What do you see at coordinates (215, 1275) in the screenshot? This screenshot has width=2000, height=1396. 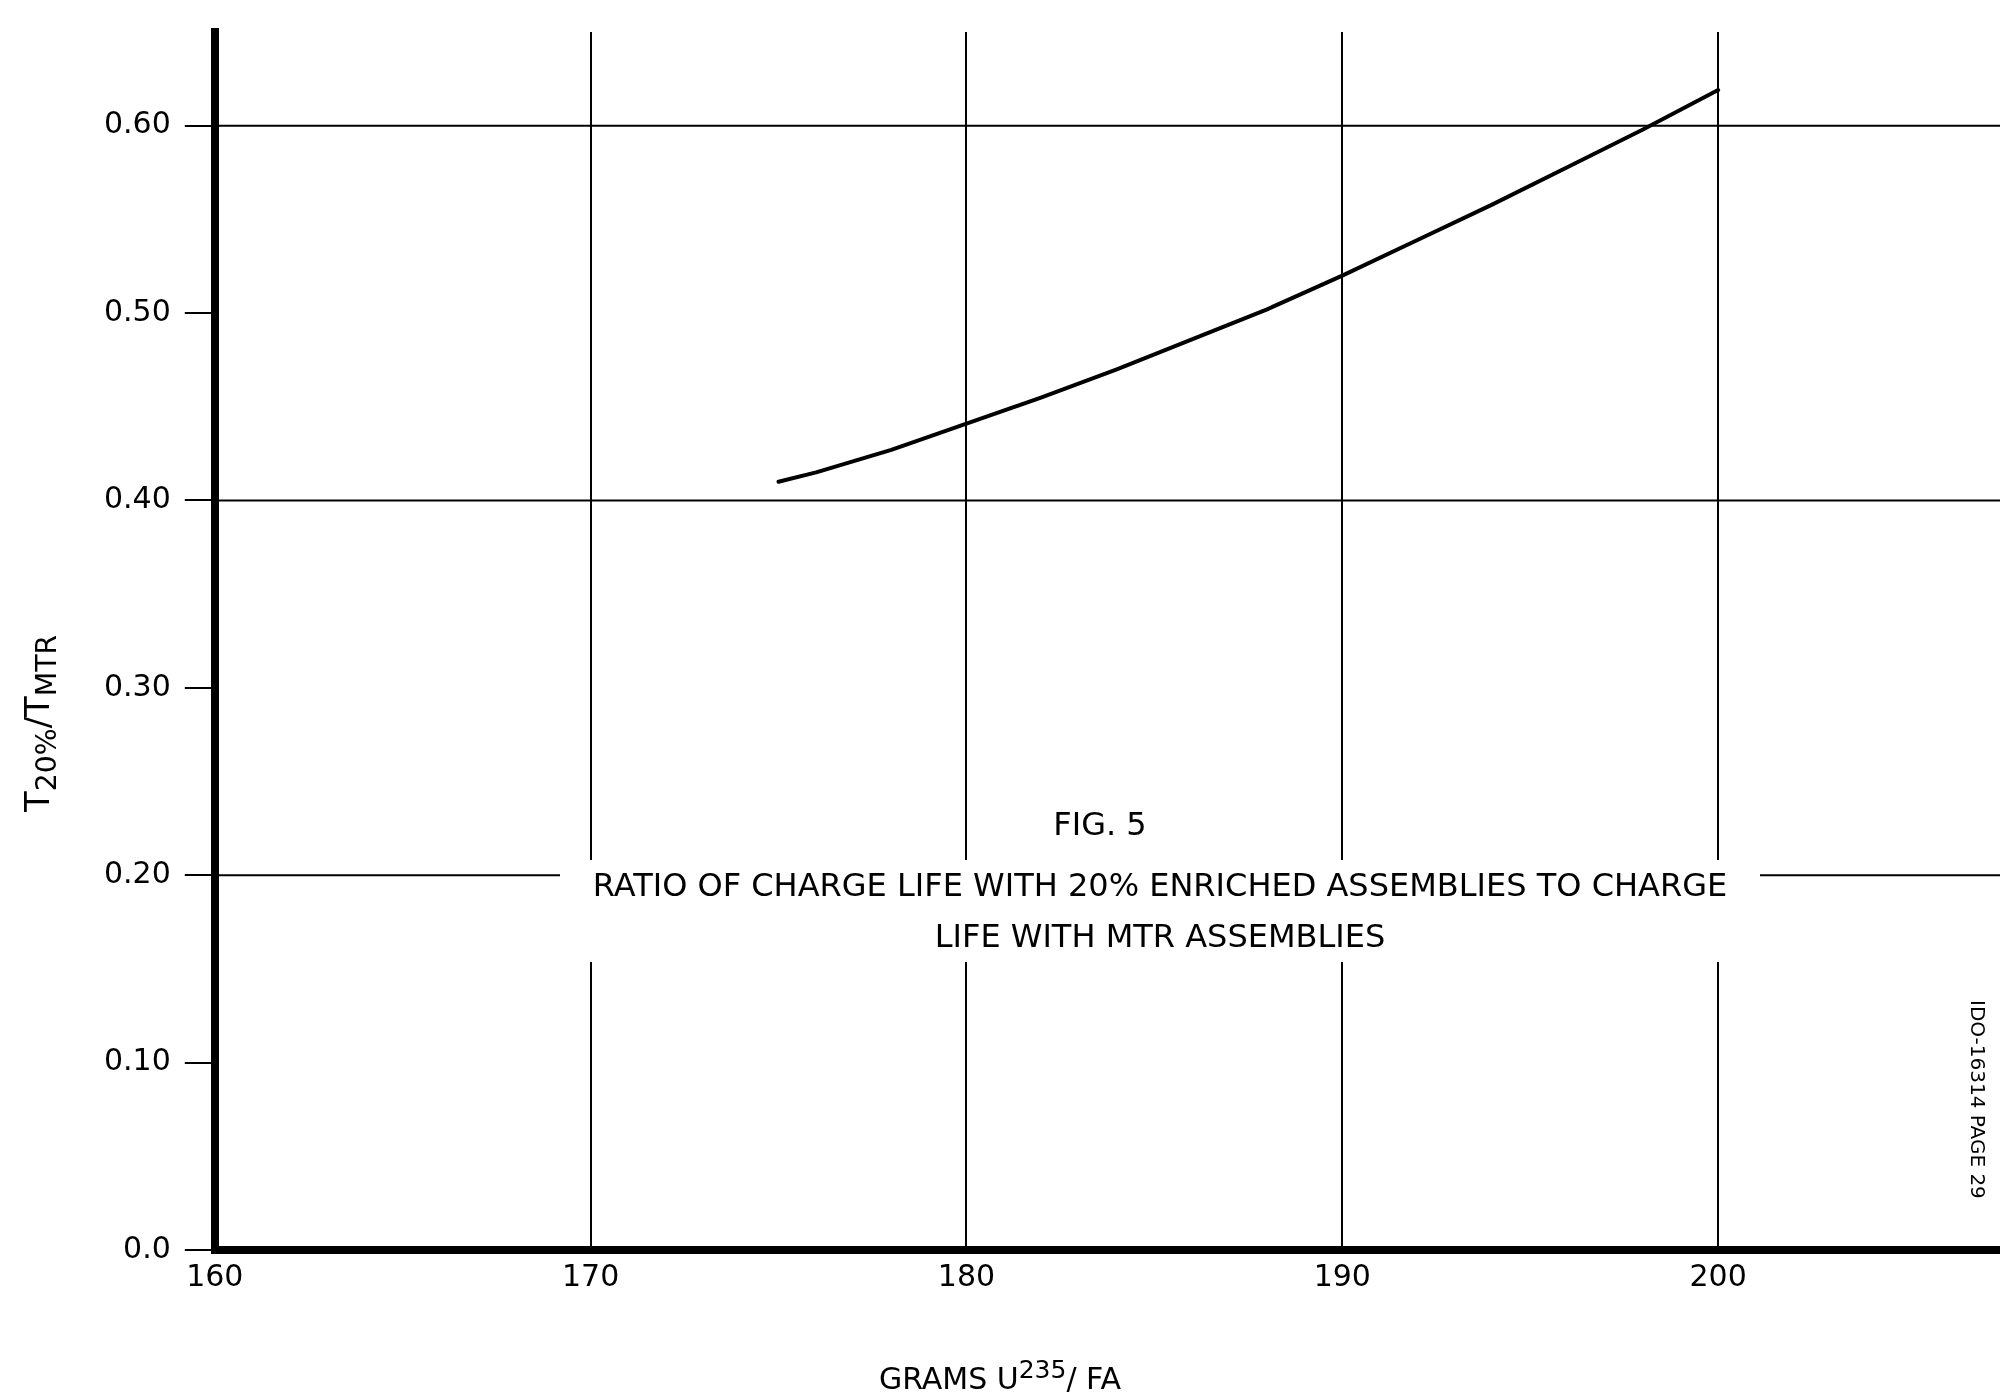 I see `x-tick-label: 160` at bounding box center [215, 1275].